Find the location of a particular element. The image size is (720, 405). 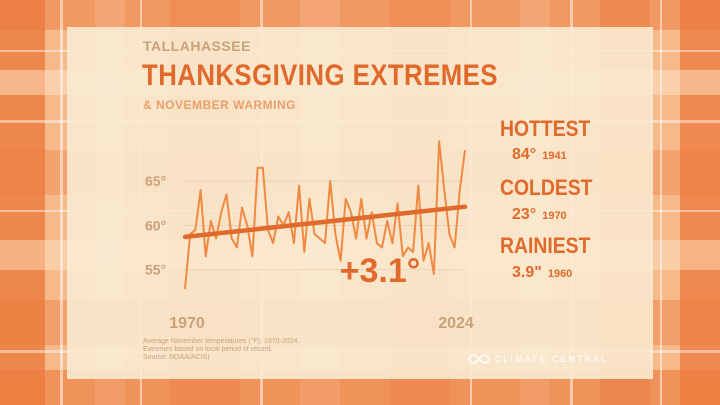

stat-hottest-year: 1941 is located at coordinates (554, 156).